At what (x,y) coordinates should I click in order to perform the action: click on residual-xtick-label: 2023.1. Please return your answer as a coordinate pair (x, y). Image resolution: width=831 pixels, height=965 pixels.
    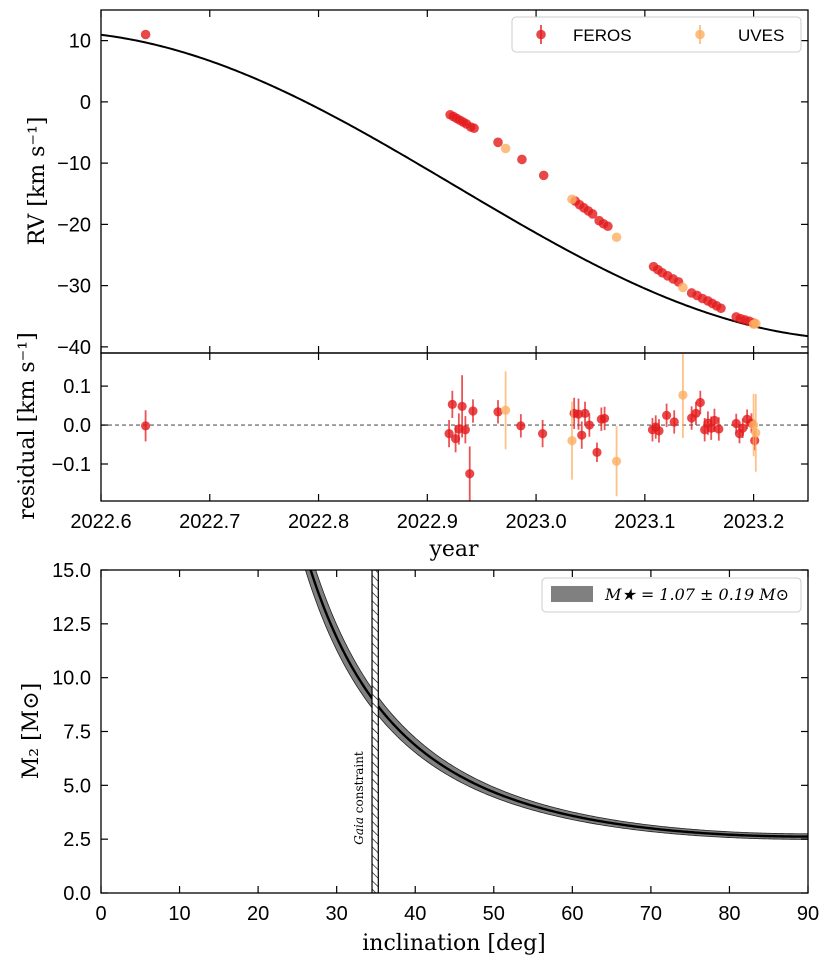
    Looking at the image, I should click on (644, 522).